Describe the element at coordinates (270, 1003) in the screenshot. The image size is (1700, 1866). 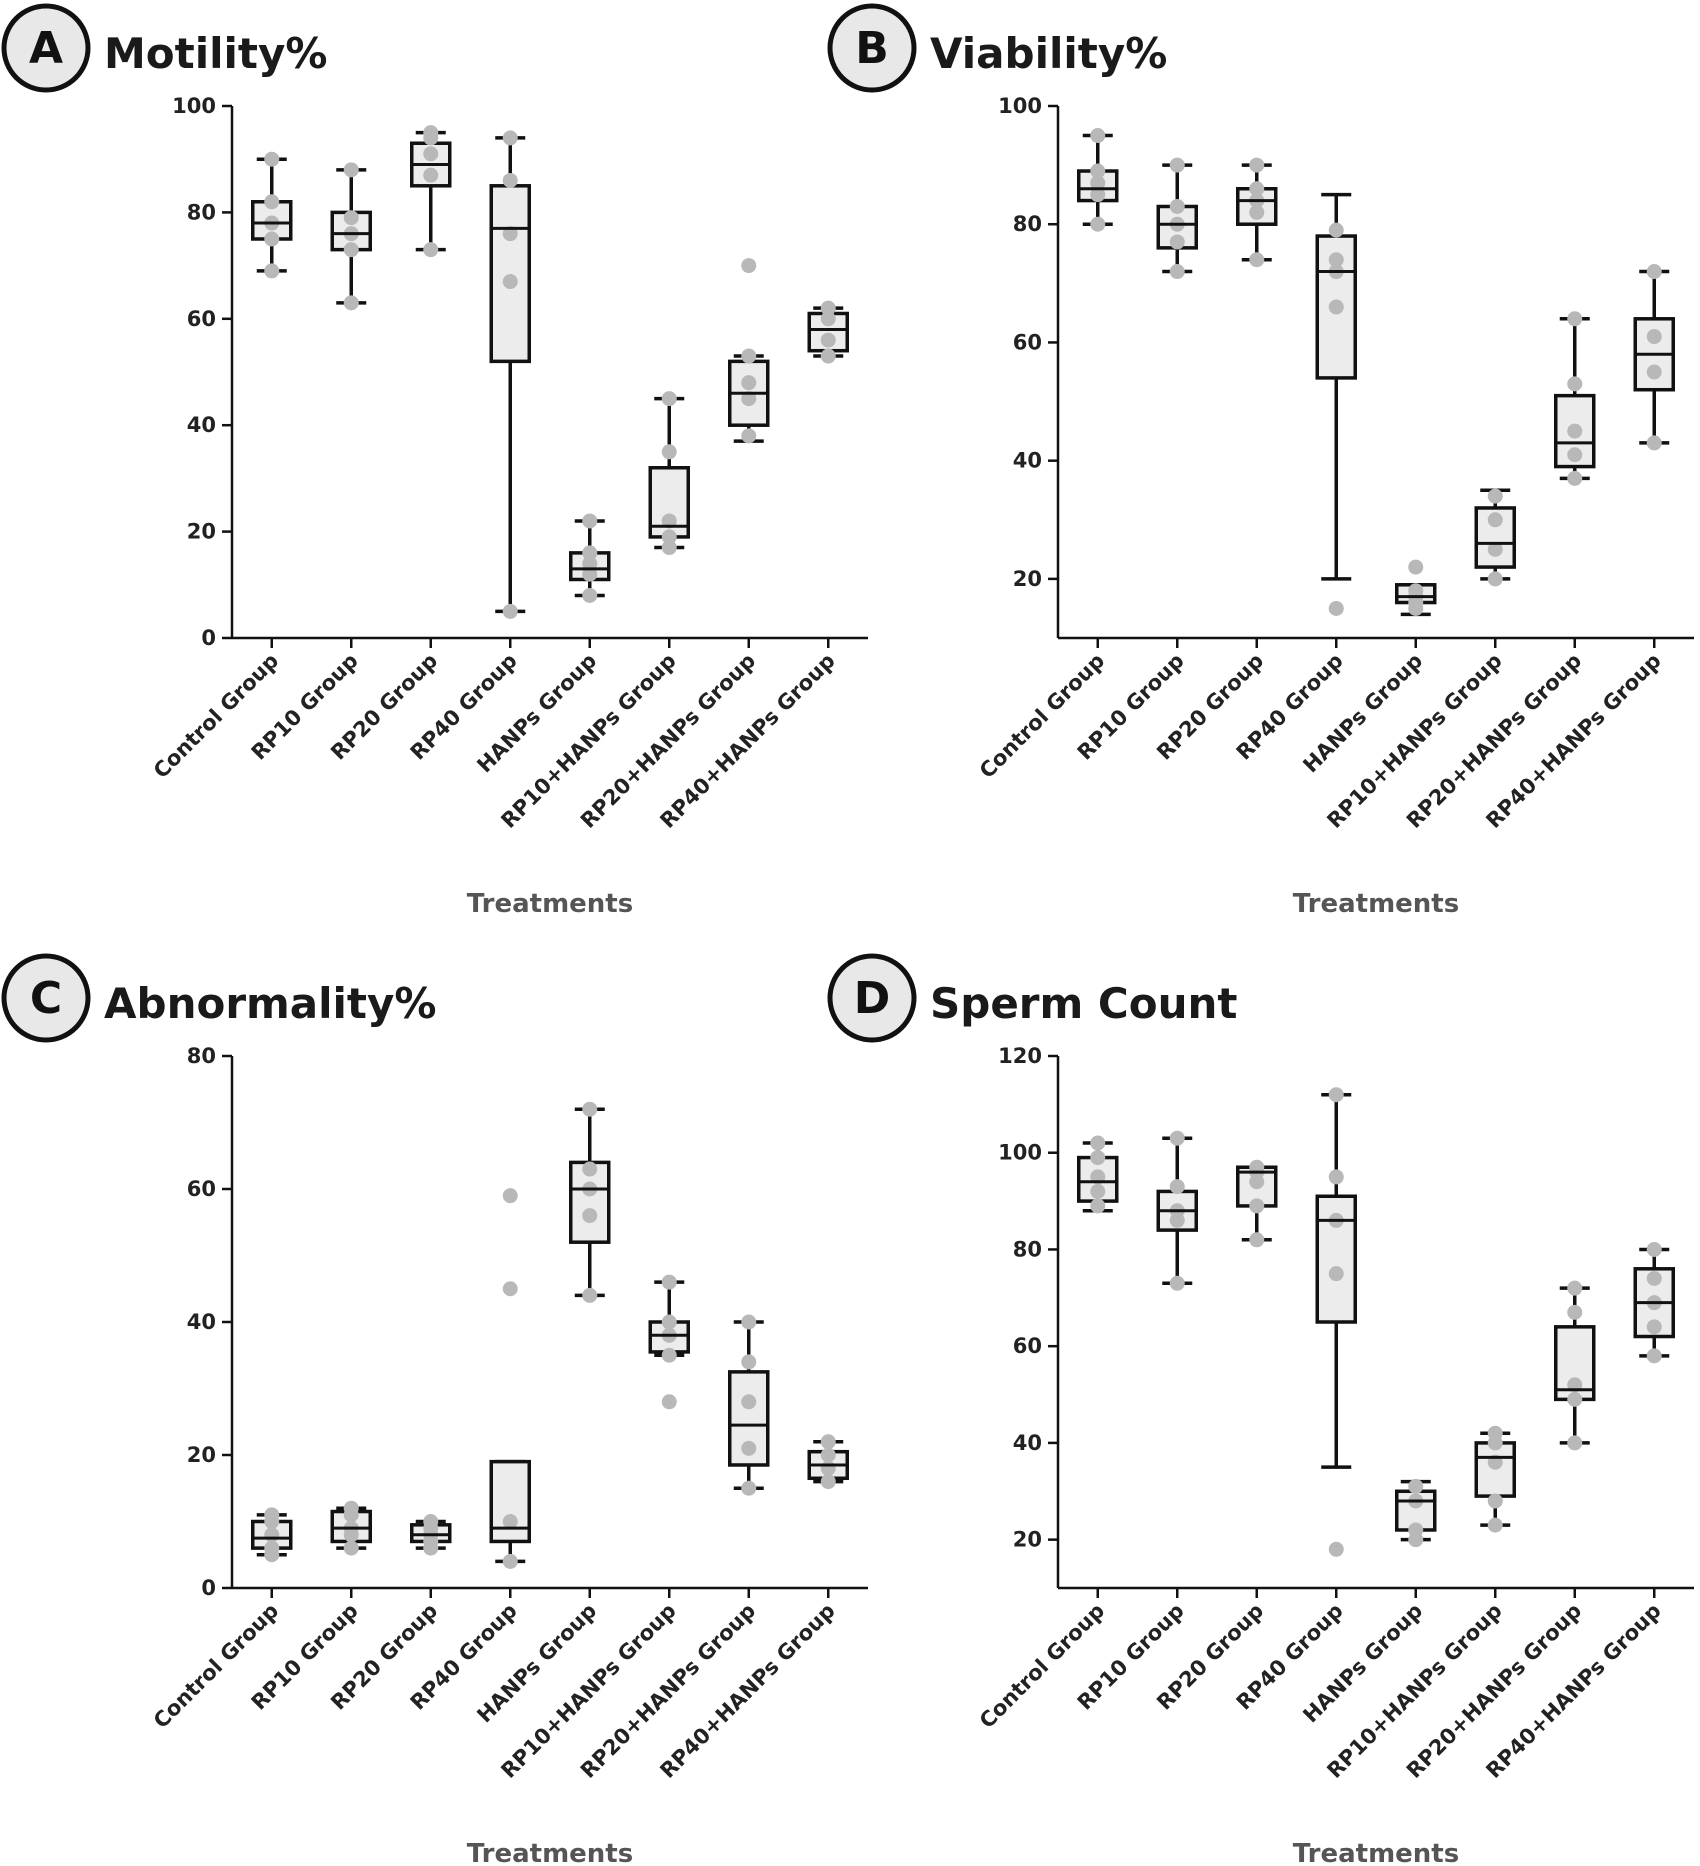
I see `chart-title: Abnormality%` at that location.